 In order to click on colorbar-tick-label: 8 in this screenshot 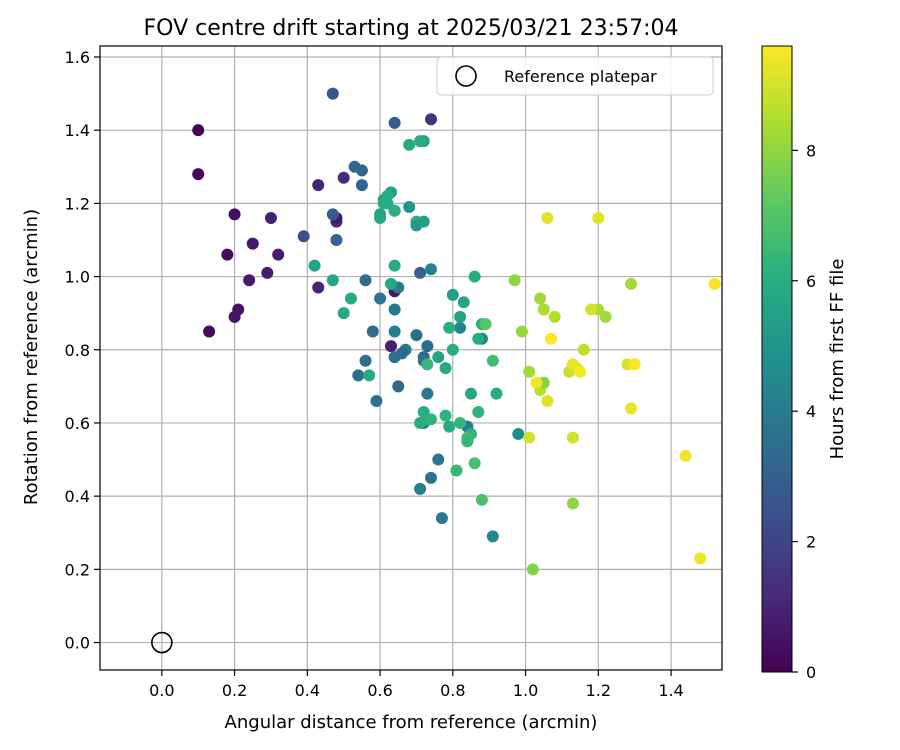, I will do `click(811, 150)`.